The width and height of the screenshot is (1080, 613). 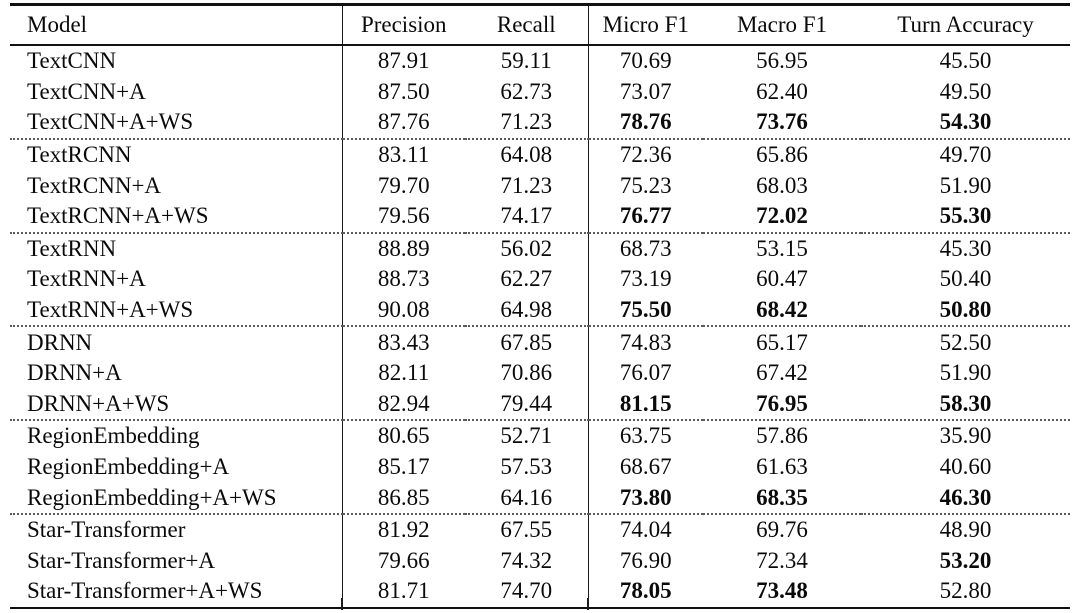 I want to click on micro-f1-cell: 73.80, so click(x=645, y=497).